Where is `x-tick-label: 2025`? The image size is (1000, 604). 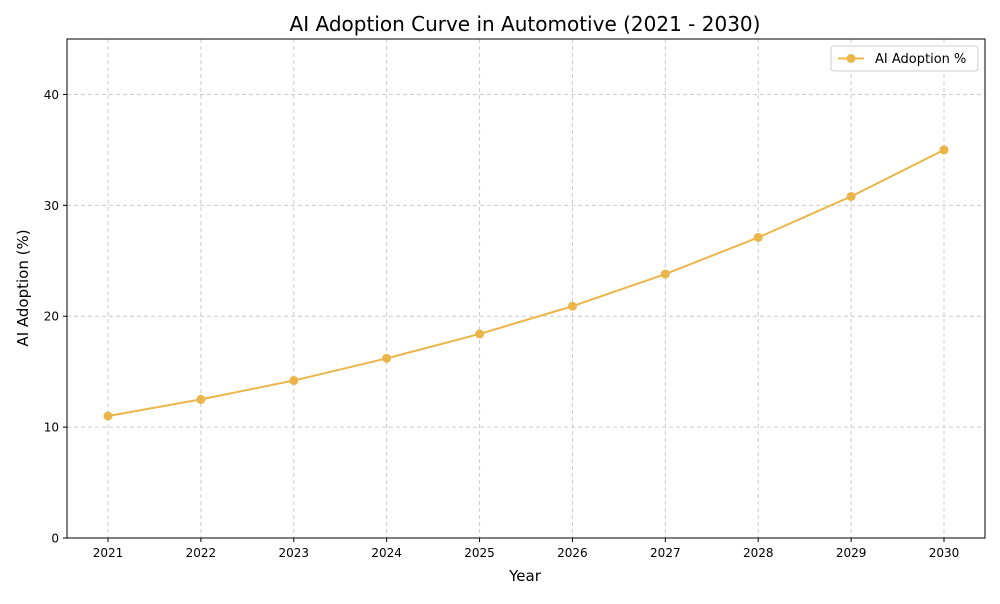 x-tick-label: 2025 is located at coordinates (479, 553).